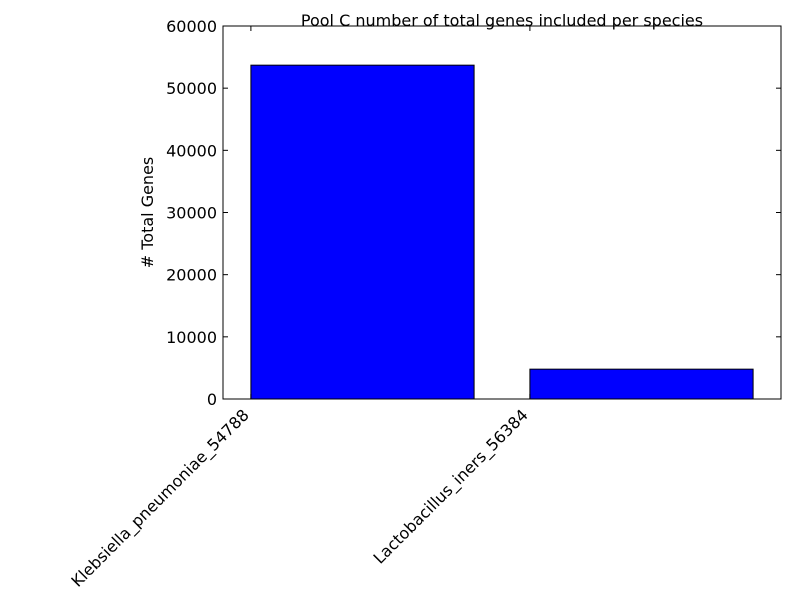  I want to click on y-tick-label: 20000, so click(191, 275).